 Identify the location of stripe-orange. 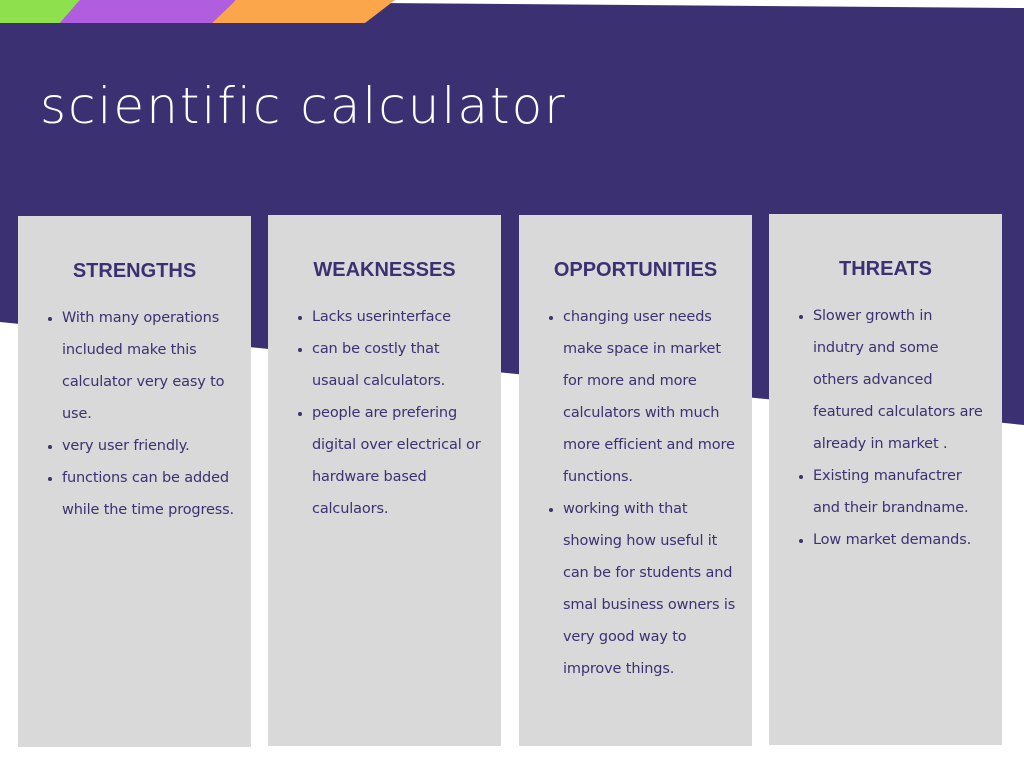
(303, 11).